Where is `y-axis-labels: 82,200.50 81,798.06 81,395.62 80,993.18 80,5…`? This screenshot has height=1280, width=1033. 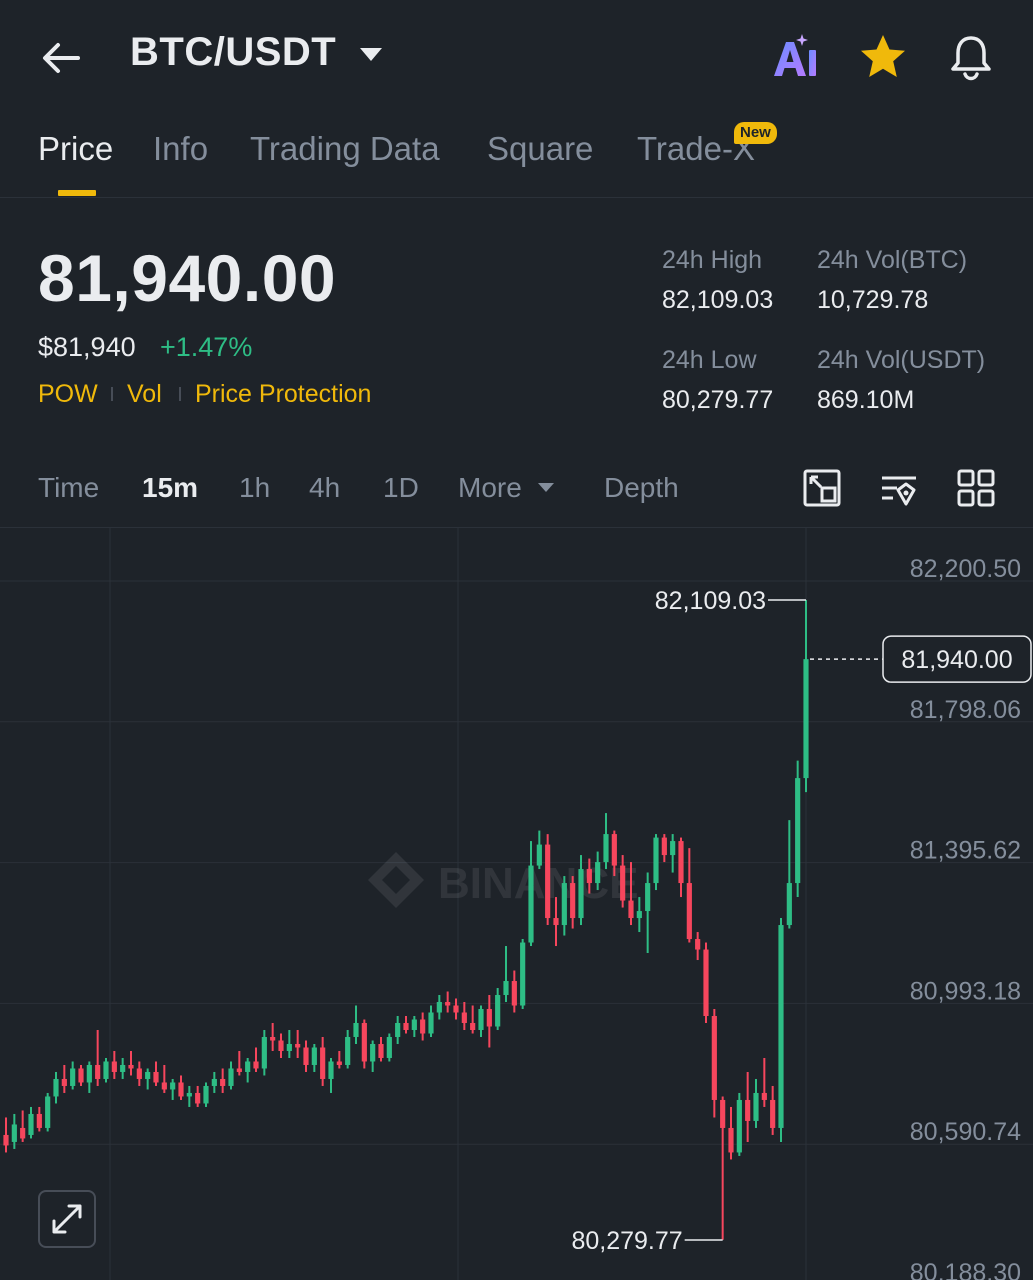
y-axis-labels: 82,200.50 81,798.06 81,395.62 80,993.18 80,5… is located at coordinates (965, 917).